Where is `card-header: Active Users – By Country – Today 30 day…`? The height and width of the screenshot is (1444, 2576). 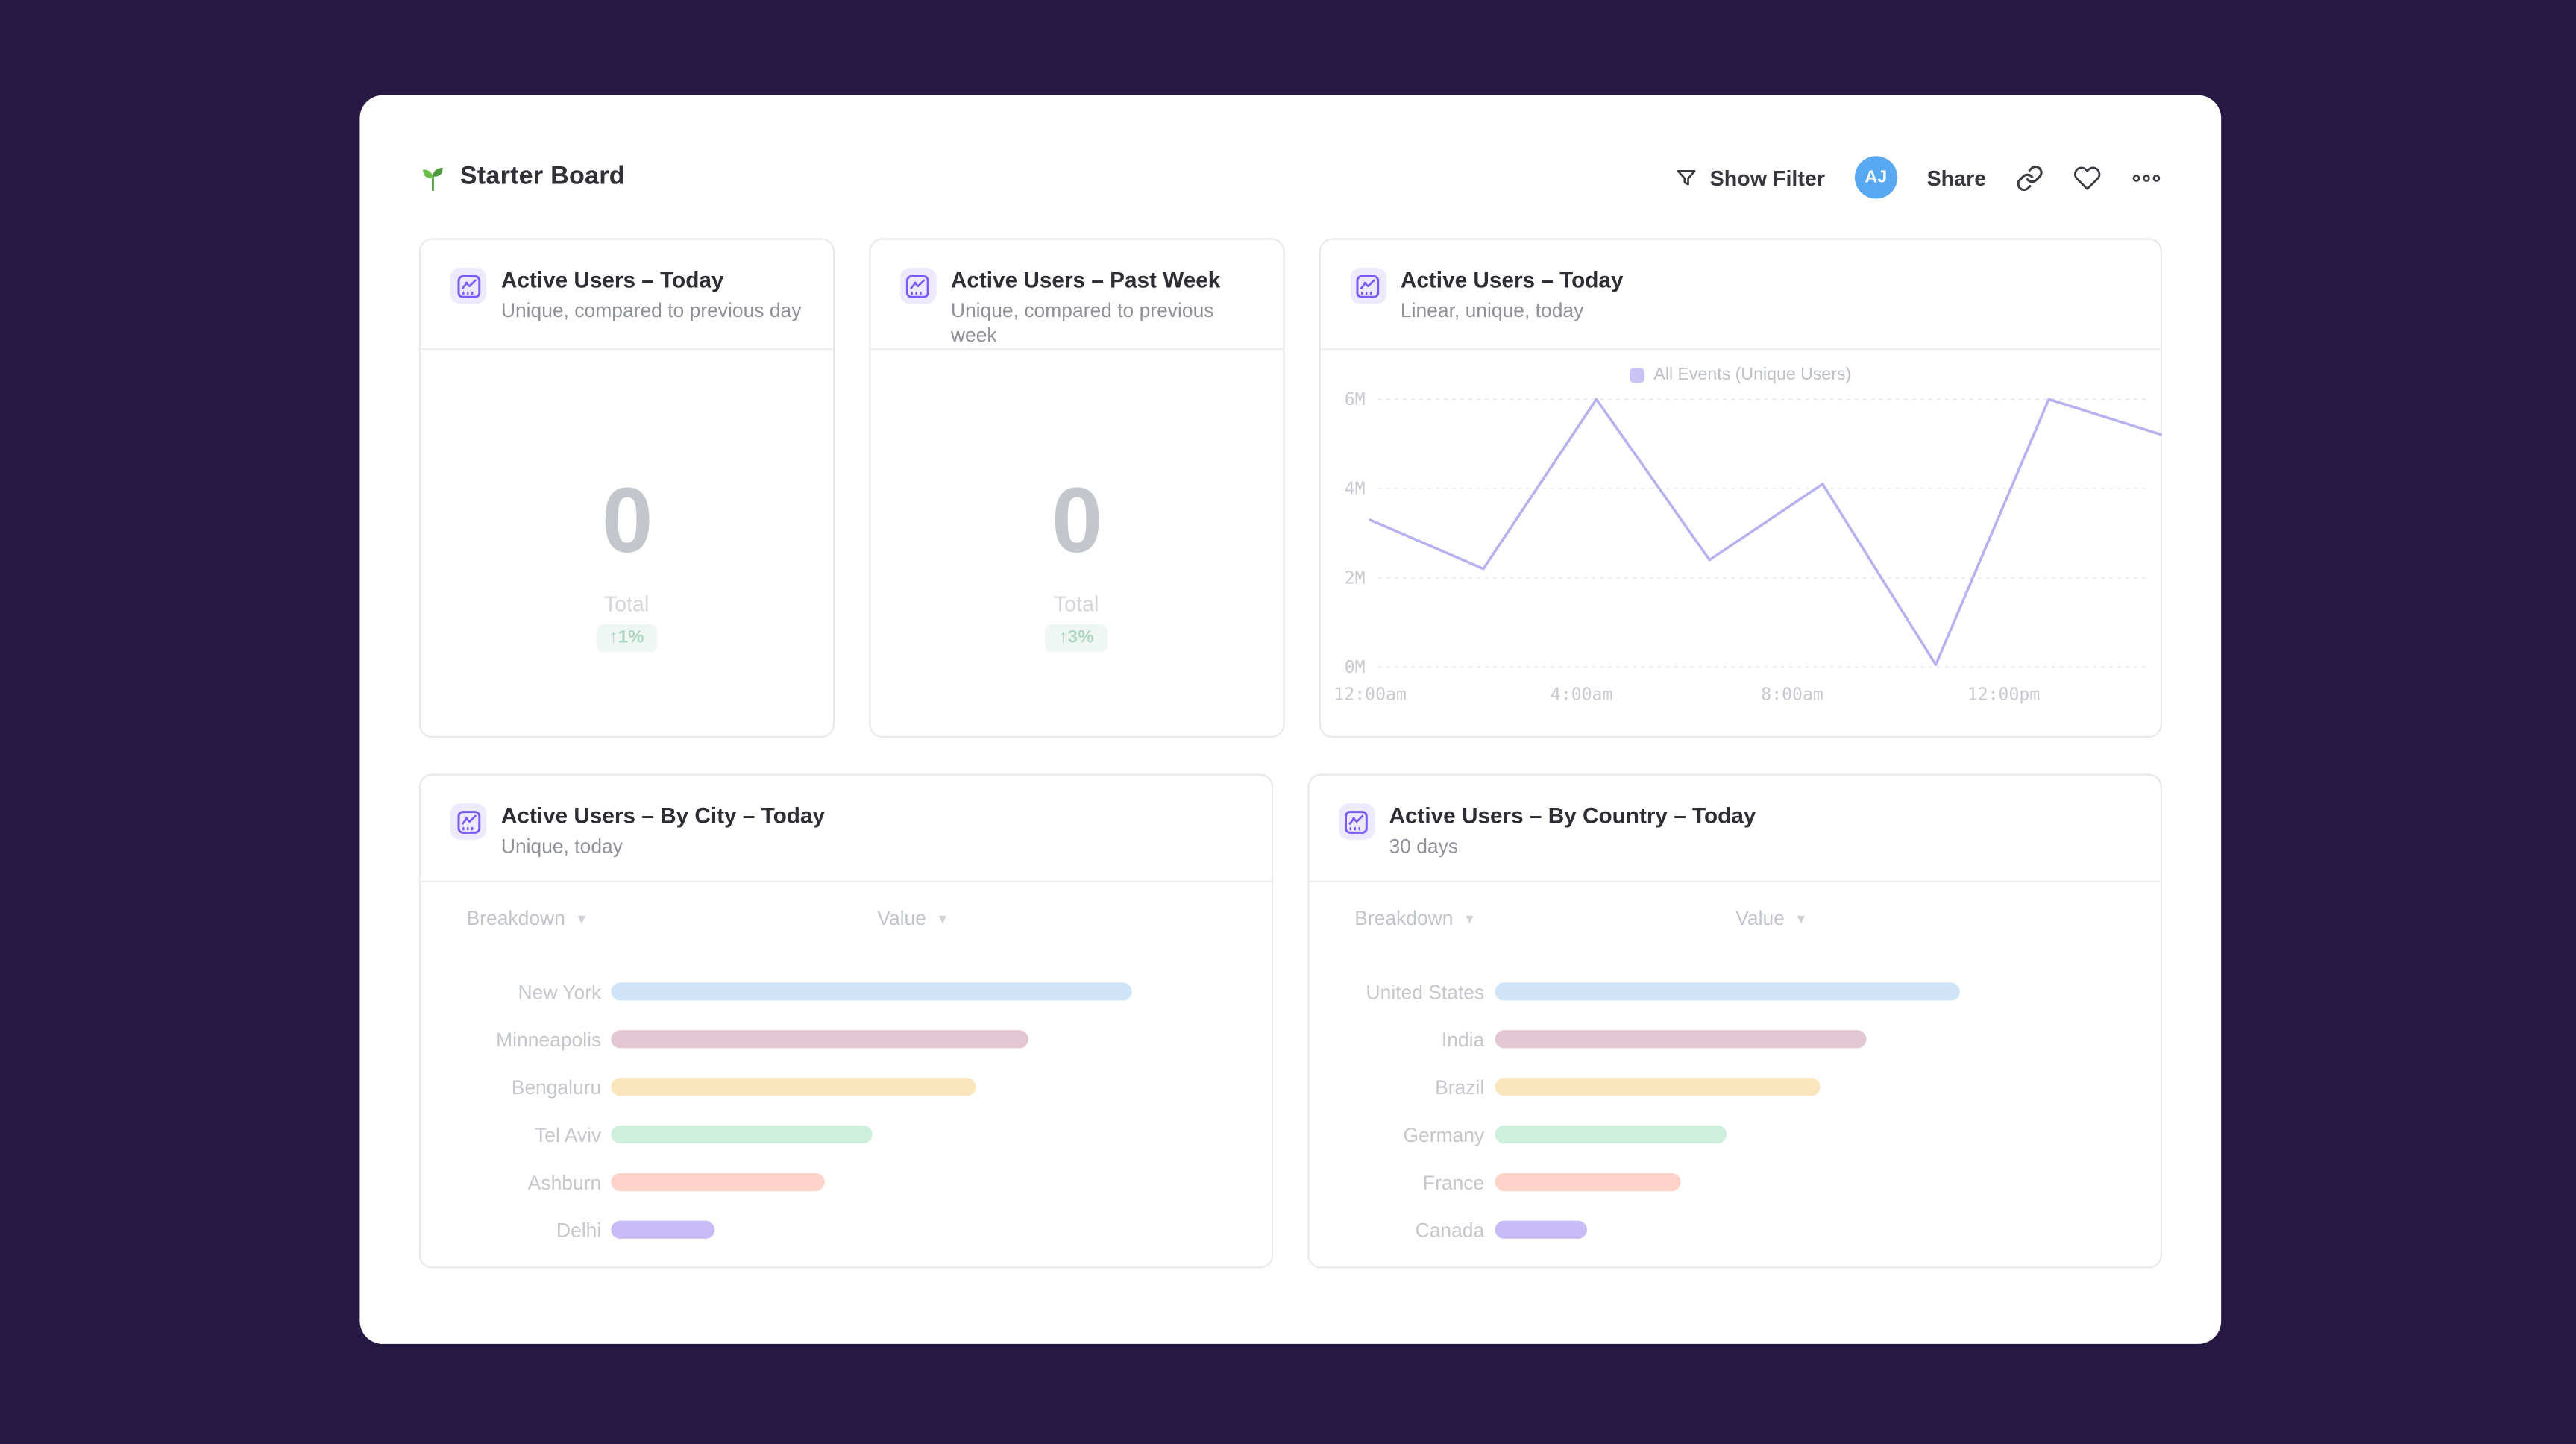
card-header: Active Users – By Country – Today 30 day… is located at coordinates (1735, 829).